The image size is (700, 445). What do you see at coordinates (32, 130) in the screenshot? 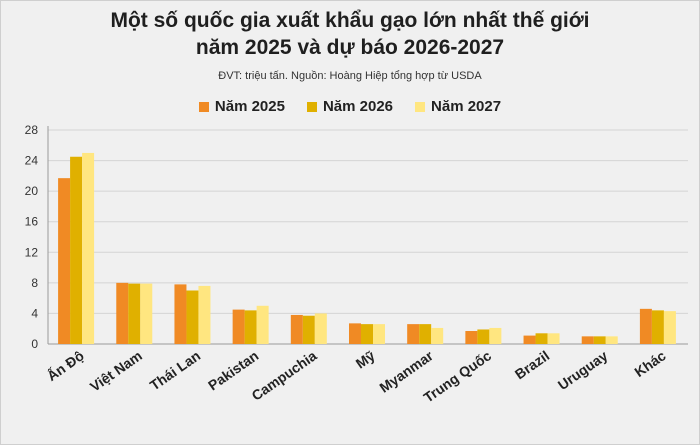
I see `y-tick-label: 28` at bounding box center [32, 130].